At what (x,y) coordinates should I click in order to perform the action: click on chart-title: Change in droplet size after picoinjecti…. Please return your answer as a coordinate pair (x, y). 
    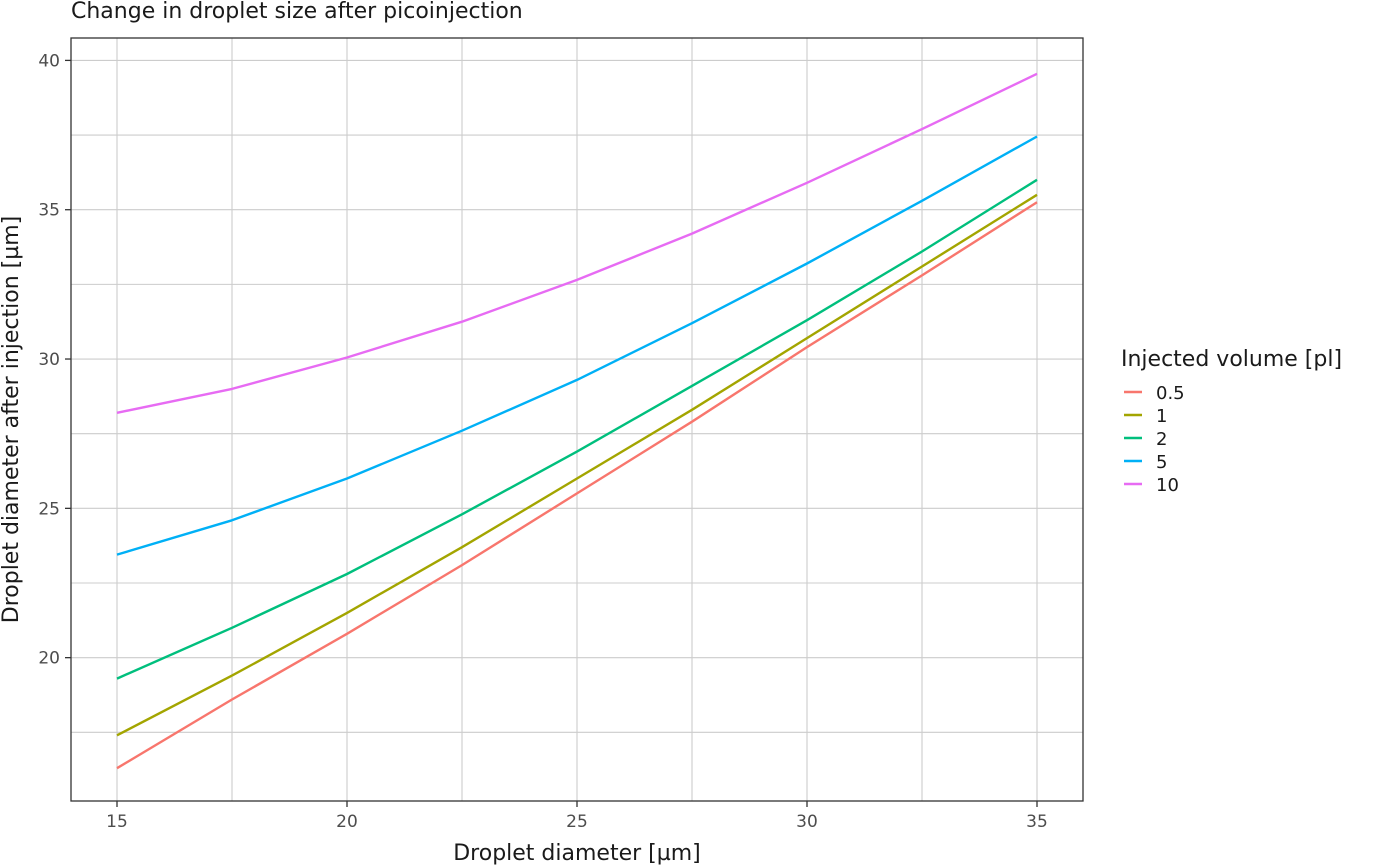
    Looking at the image, I should click on (297, 12).